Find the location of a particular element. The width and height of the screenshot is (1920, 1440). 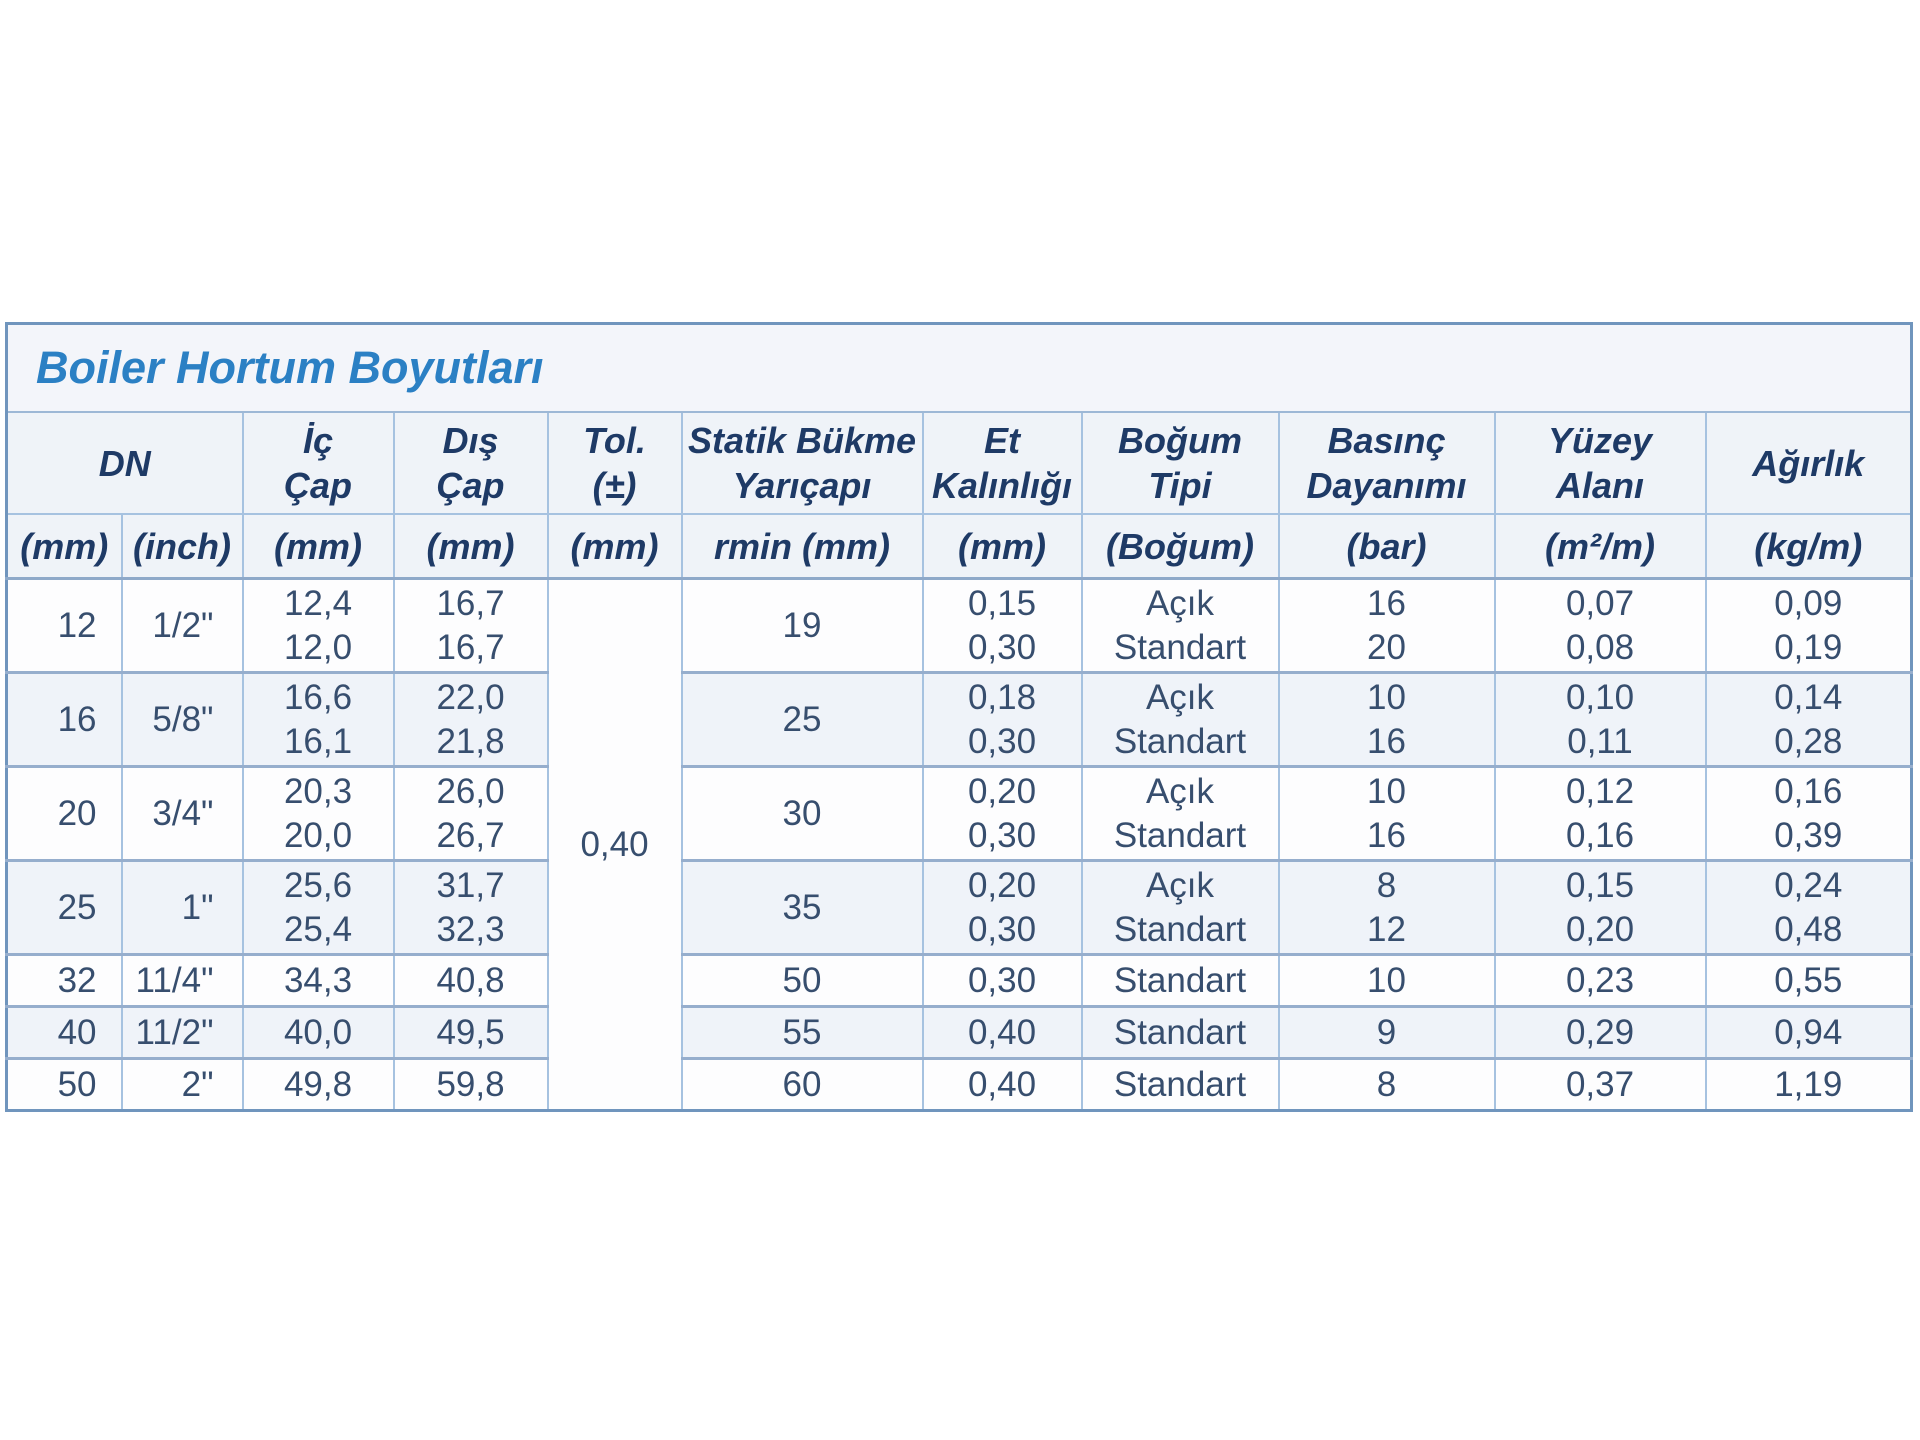

unit-rmin: rmin (mm) is located at coordinates (802, 547).